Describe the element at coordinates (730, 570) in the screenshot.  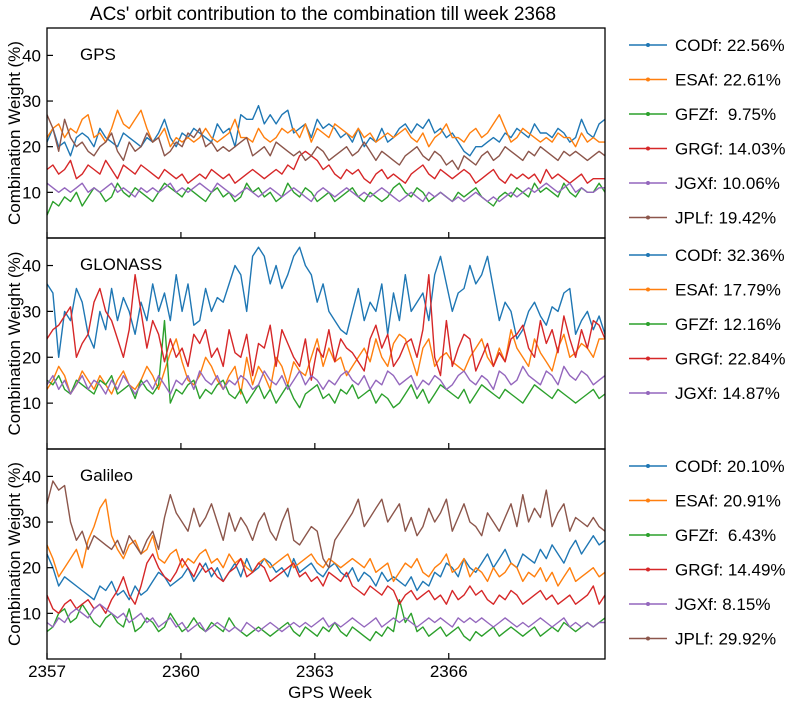
I see `legend-label: GRGf: 14.49%` at that location.